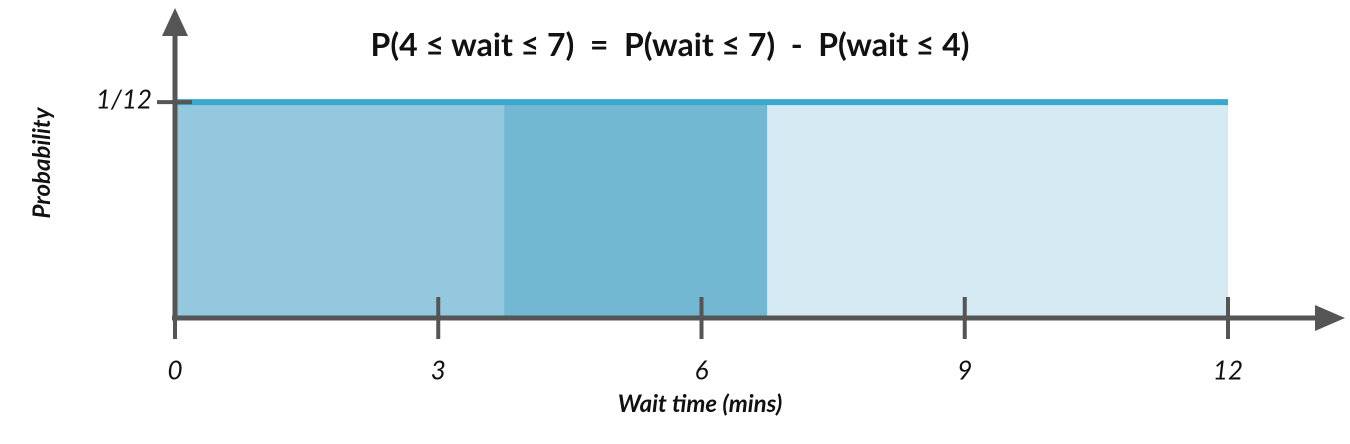  Describe the element at coordinates (175, 22) in the screenshot. I see `y-axis-arrow` at that location.